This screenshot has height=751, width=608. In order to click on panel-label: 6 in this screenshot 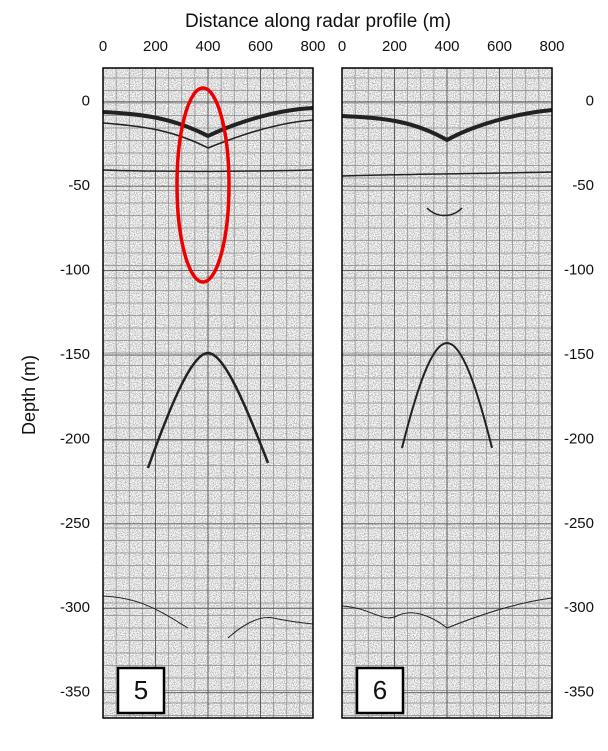, I will do `click(380, 690)`.